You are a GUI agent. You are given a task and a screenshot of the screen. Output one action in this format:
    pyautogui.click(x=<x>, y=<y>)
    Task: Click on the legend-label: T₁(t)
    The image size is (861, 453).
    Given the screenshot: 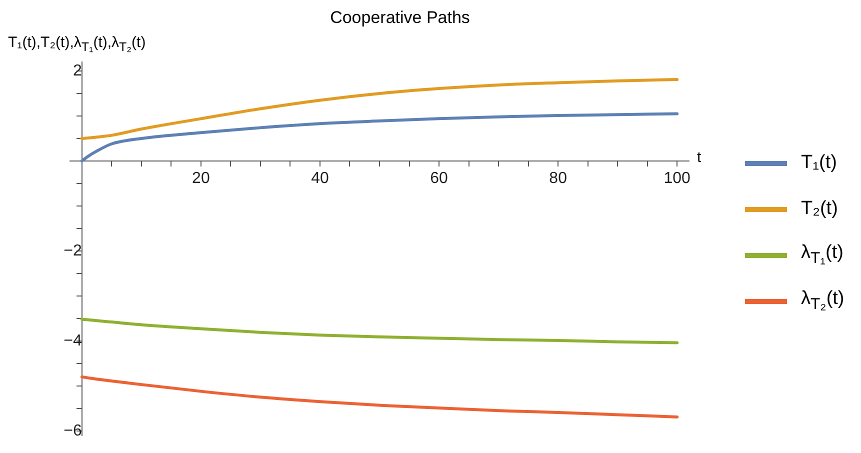 What is the action you would take?
    pyautogui.click(x=819, y=163)
    